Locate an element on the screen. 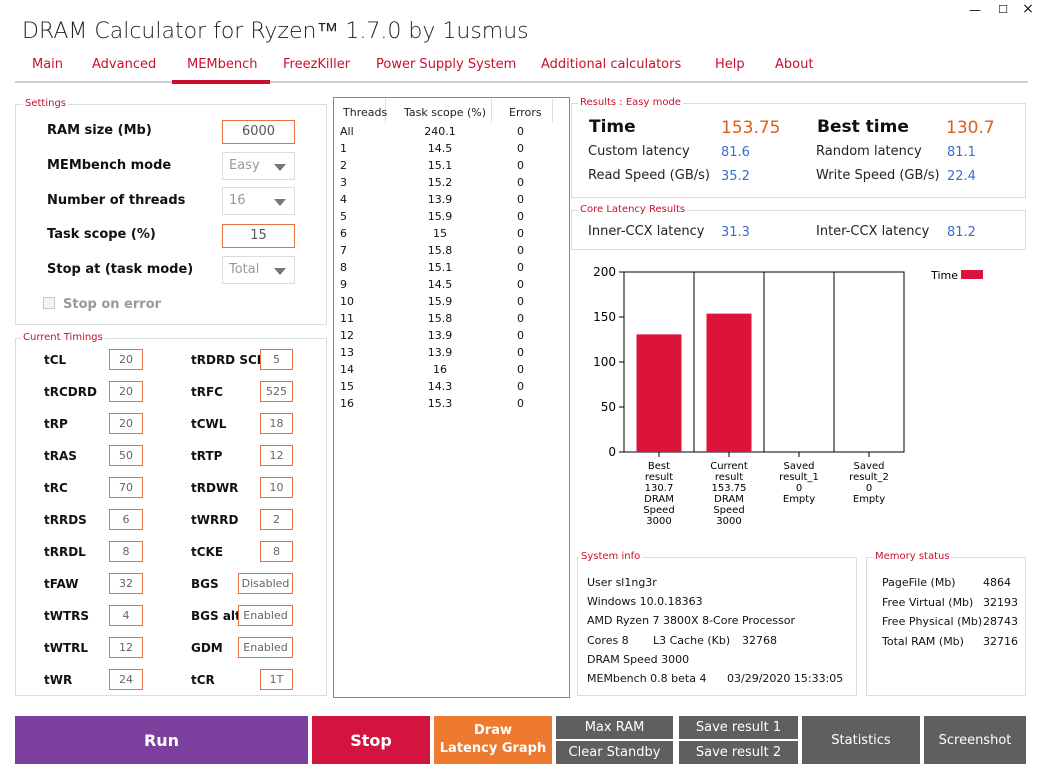 This screenshot has width=1046, height=784. timing-trp-value: 20 is located at coordinates (126, 423).